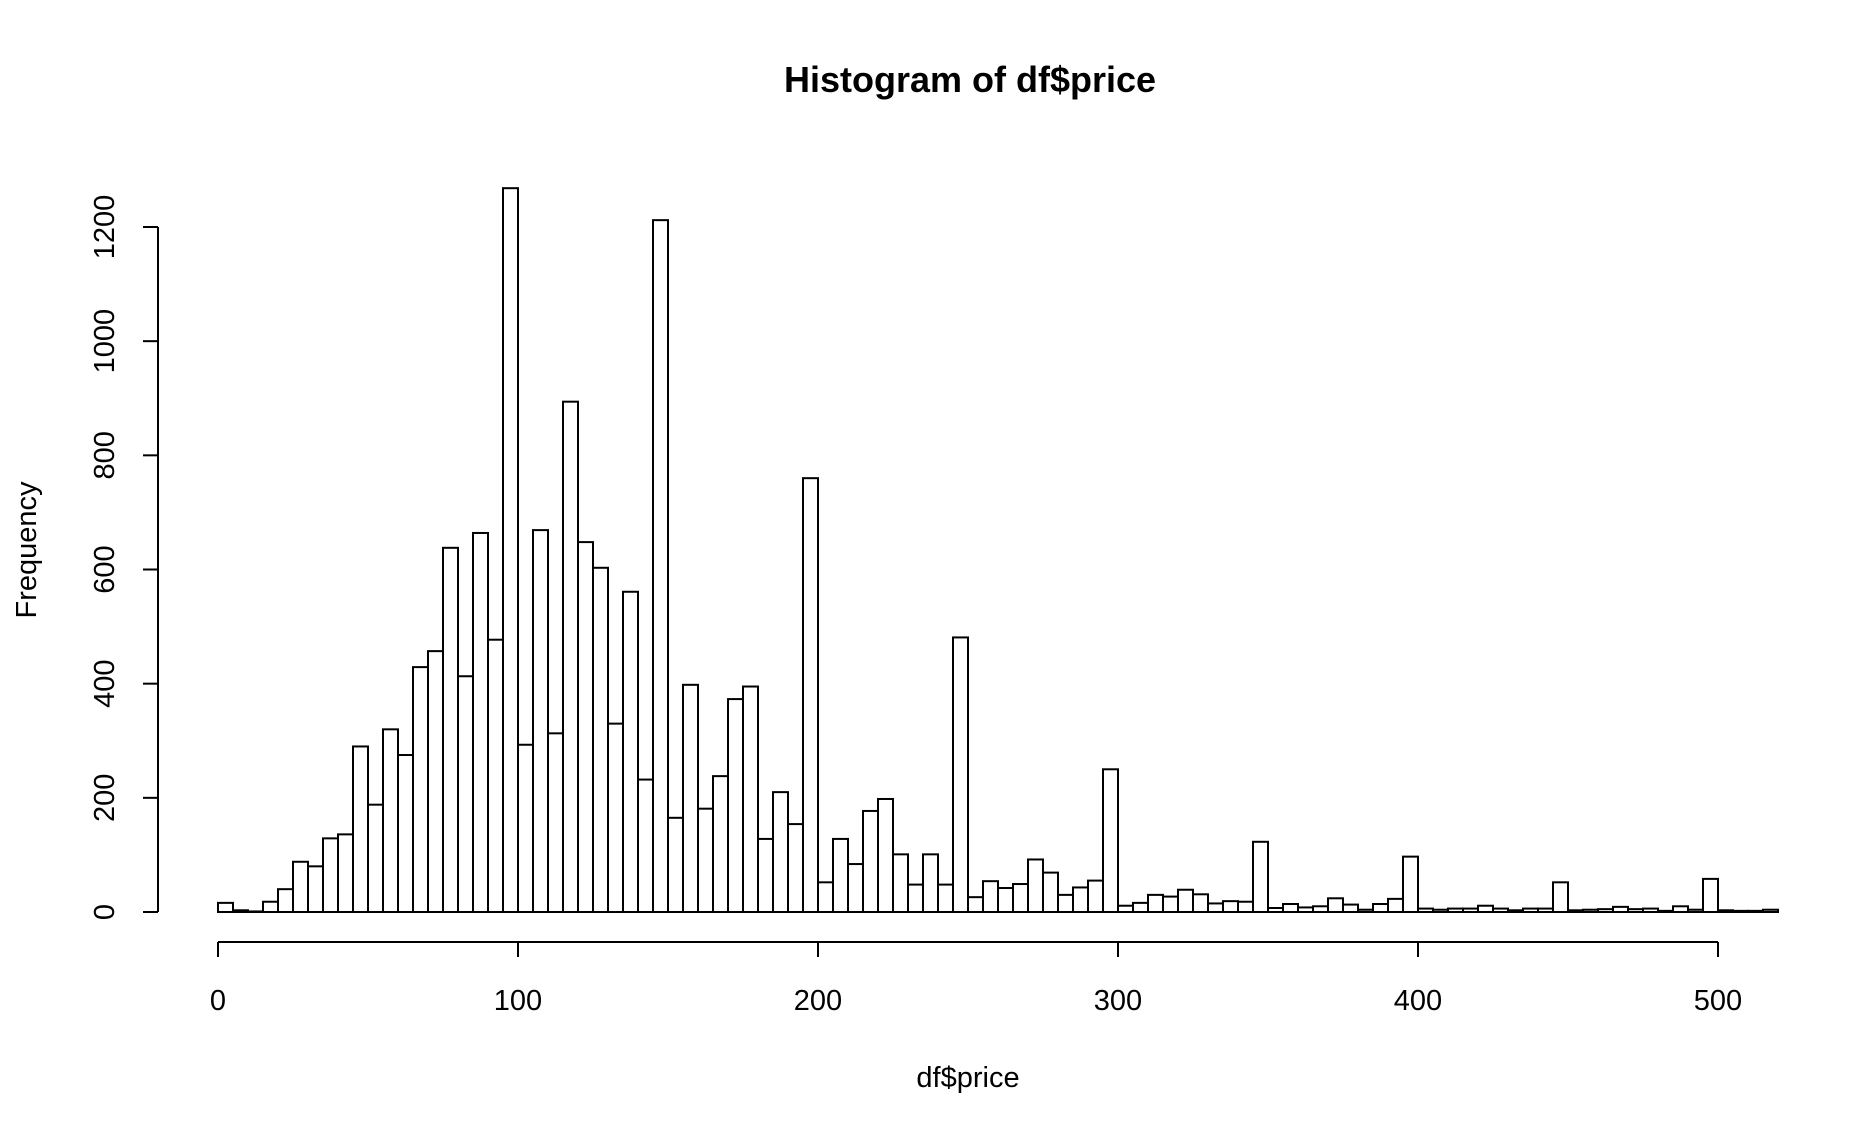 The width and height of the screenshot is (1850, 1132). Describe the element at coordinates (218, 1001) in the screenshot. I see `x-tick-label: 0` at that location.